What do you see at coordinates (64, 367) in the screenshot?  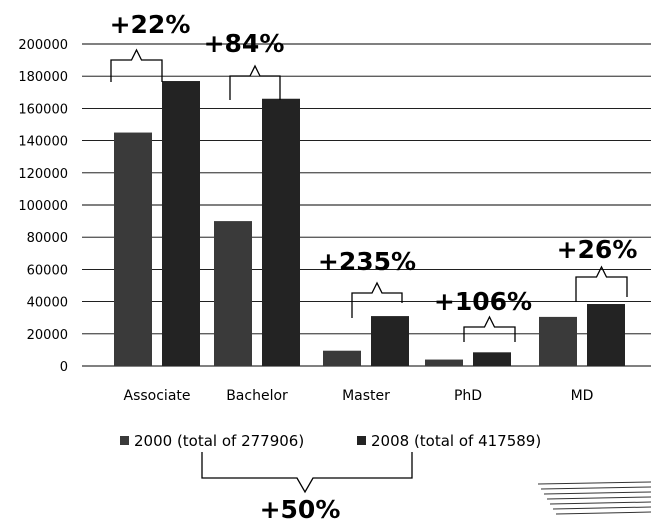 I see `y-tick-label: 0` at bounding box center [64, 367].